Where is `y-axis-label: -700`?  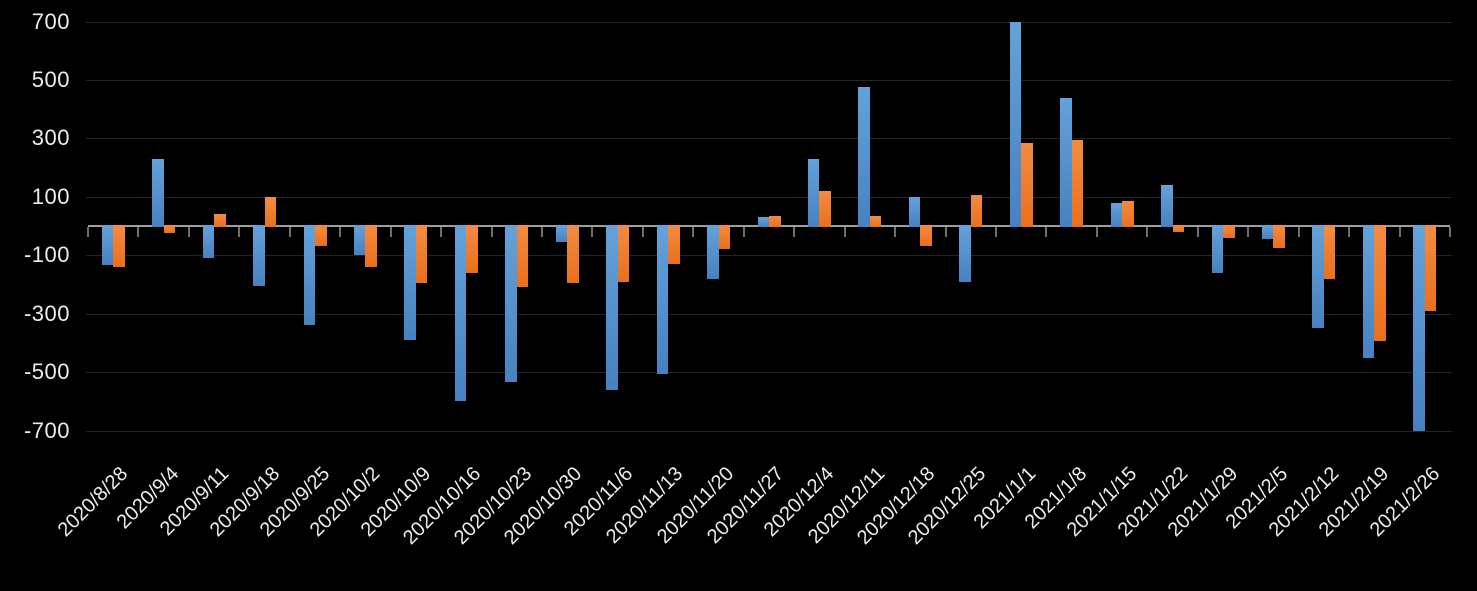
y-axis-label: -700 is located at coordinates (46, 430).